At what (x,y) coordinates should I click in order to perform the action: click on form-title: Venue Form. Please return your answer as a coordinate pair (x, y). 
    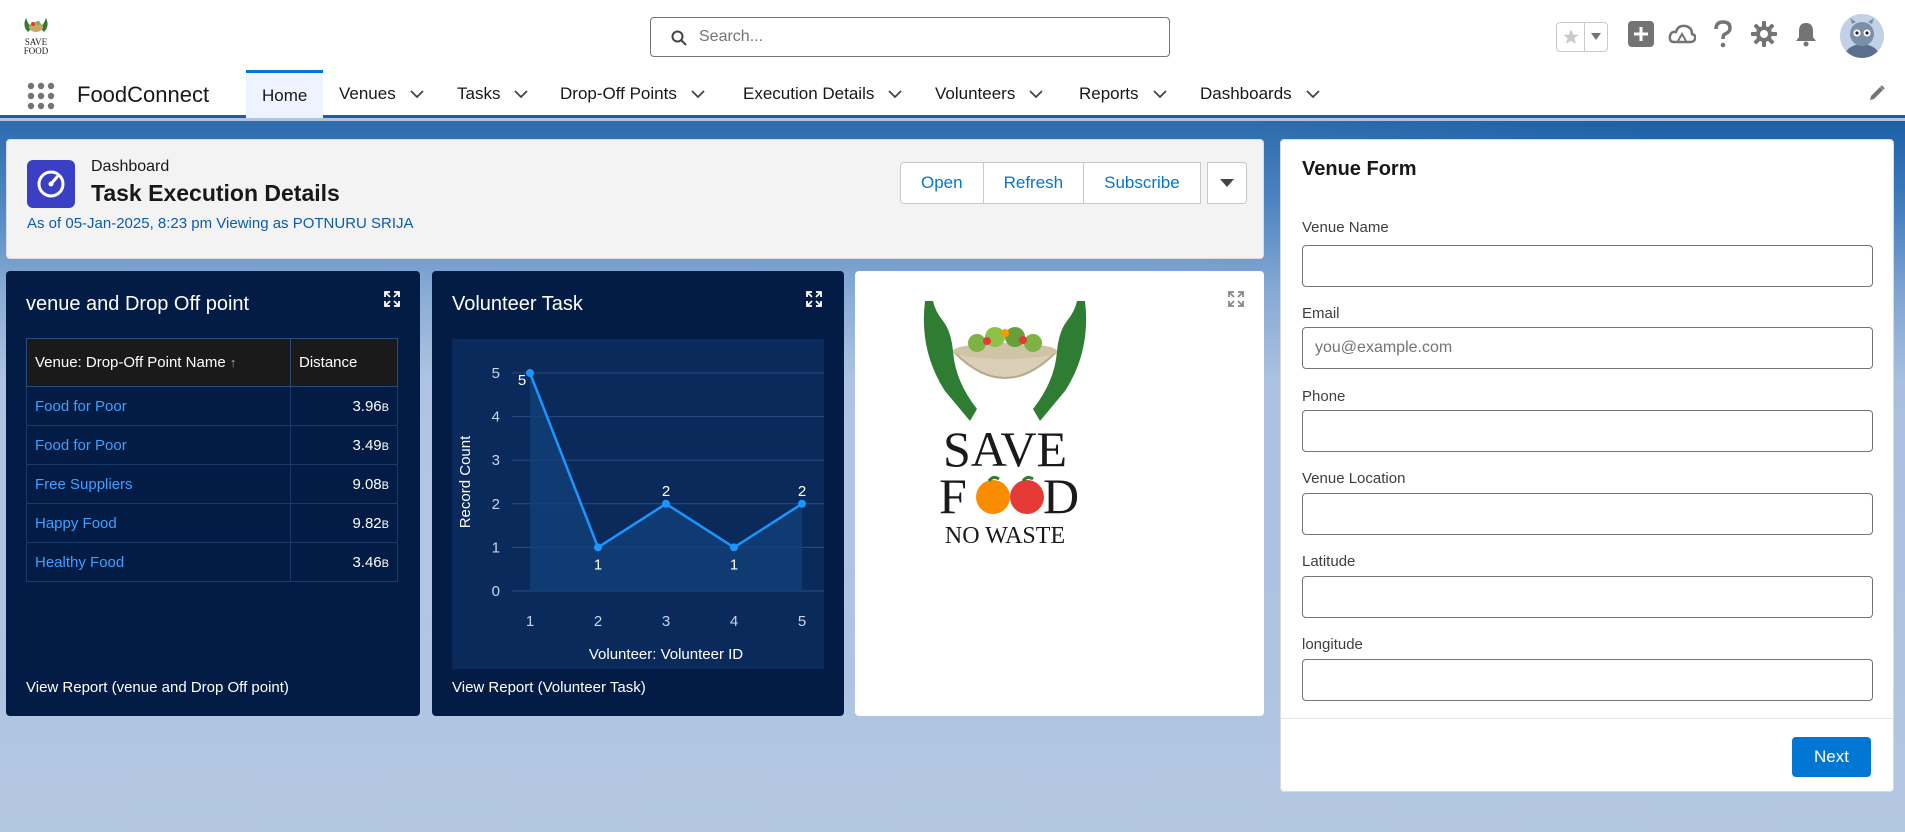
    Looking at the image, I should click on (1359, 169).